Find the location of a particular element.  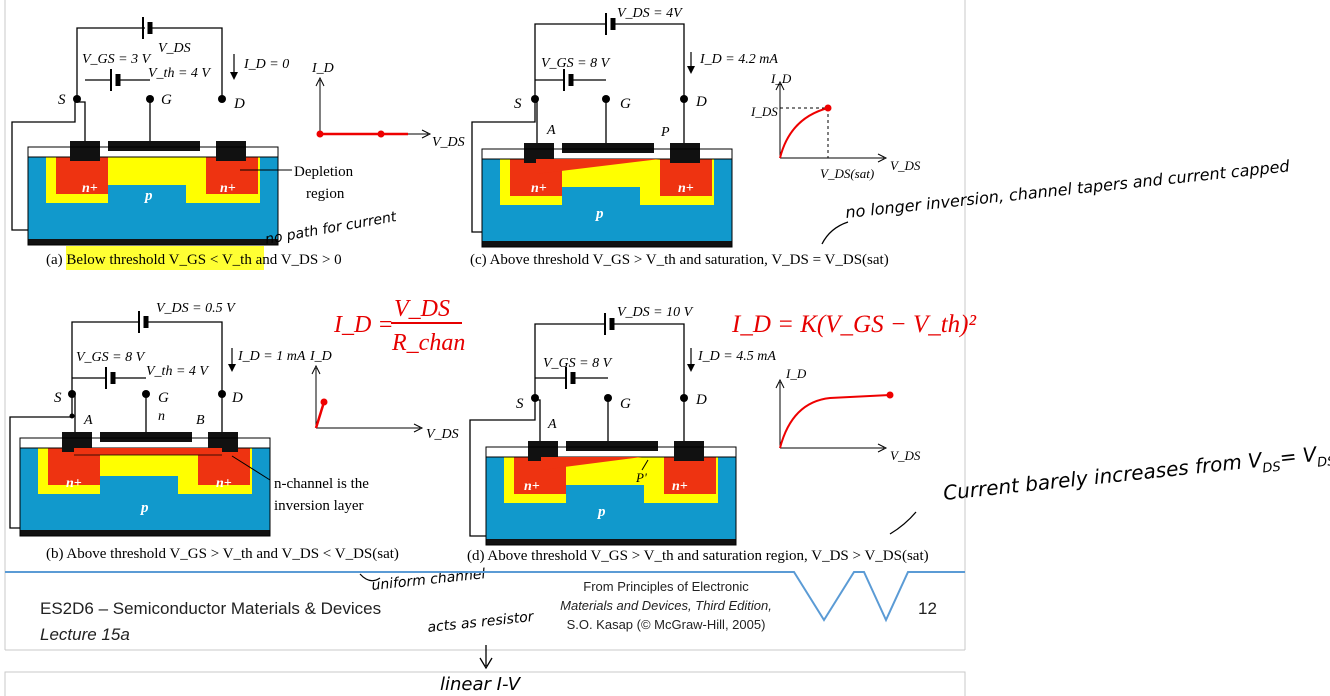

label-vgs-c: V_GS = 8 V is located at coordinates (576, 63).